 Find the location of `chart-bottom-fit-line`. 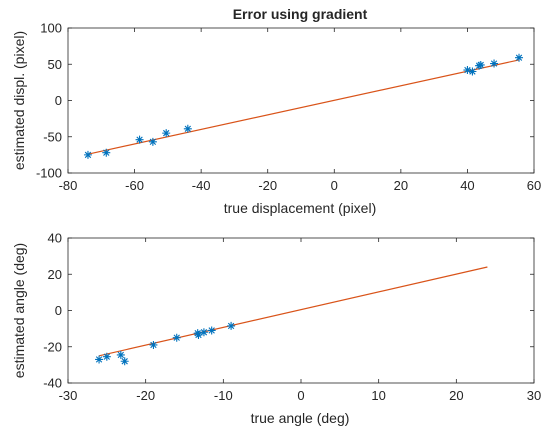

chart-bottom-fit-line is located at coordinates (293, 311).